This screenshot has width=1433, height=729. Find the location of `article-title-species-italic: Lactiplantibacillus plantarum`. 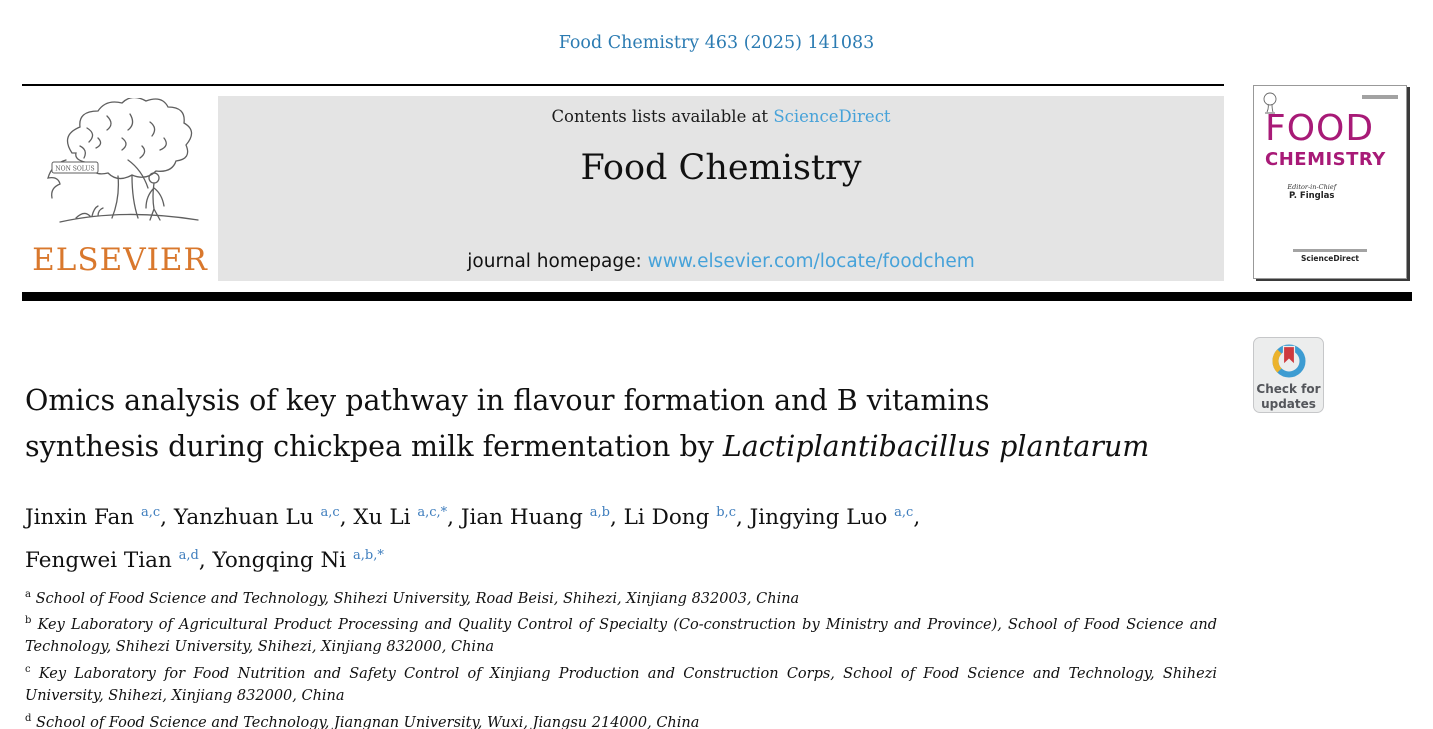

article-title-species-italic: Lactiplantibacillus plantarum is located at coordinates (936, 446).